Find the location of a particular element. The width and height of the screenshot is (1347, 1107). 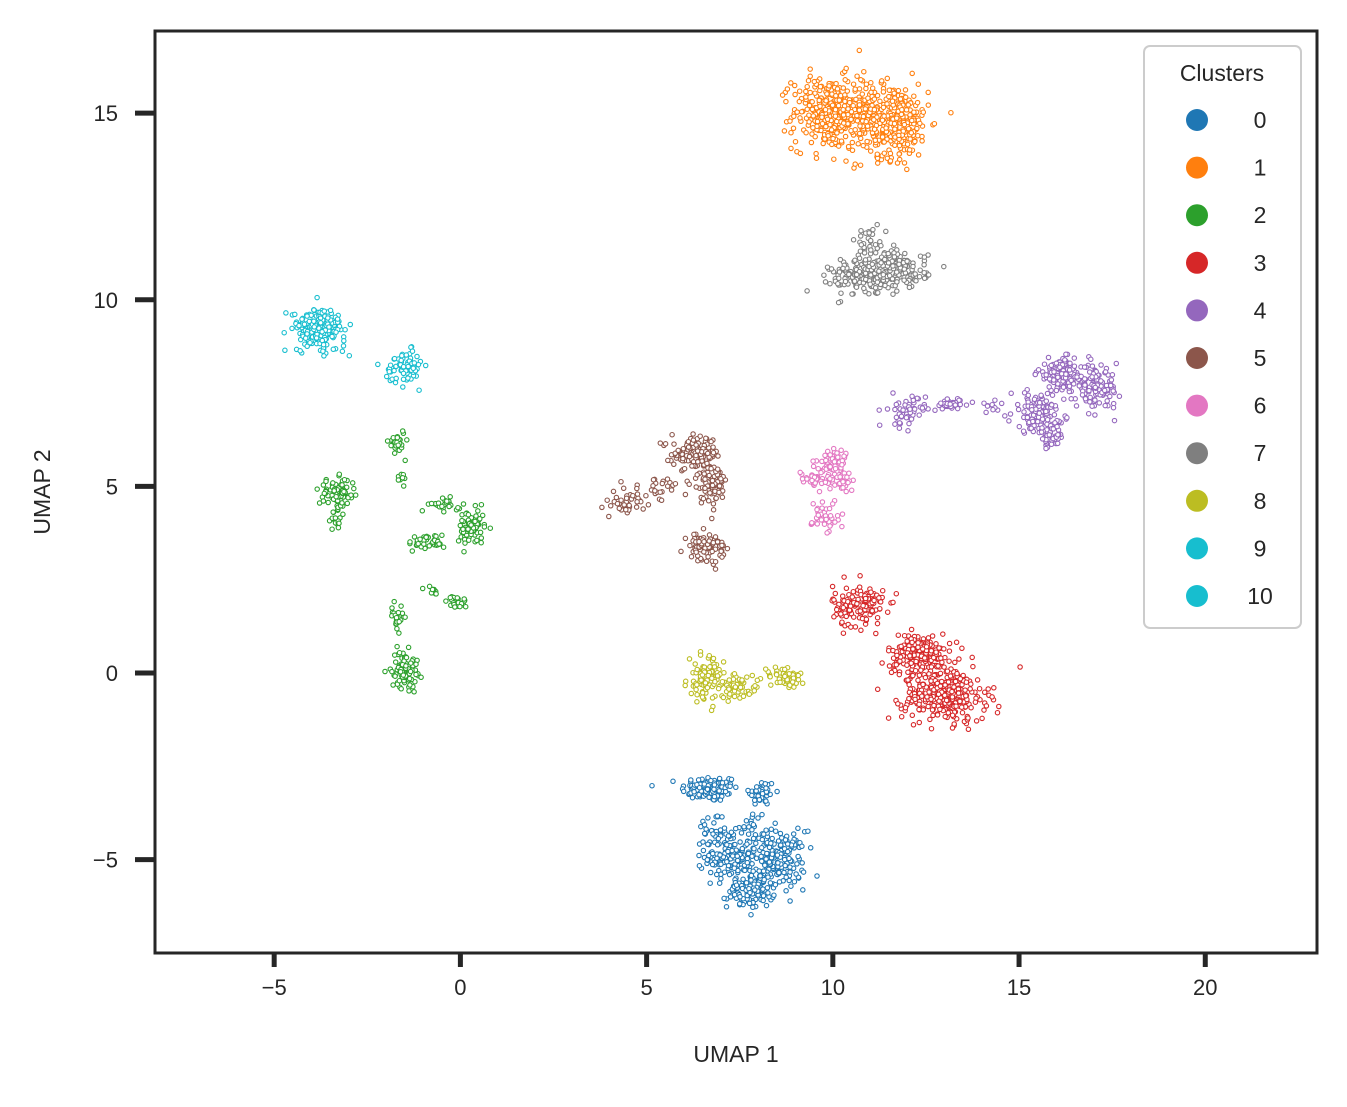

legend-label: 10 is located at coordinates (1260, 596).